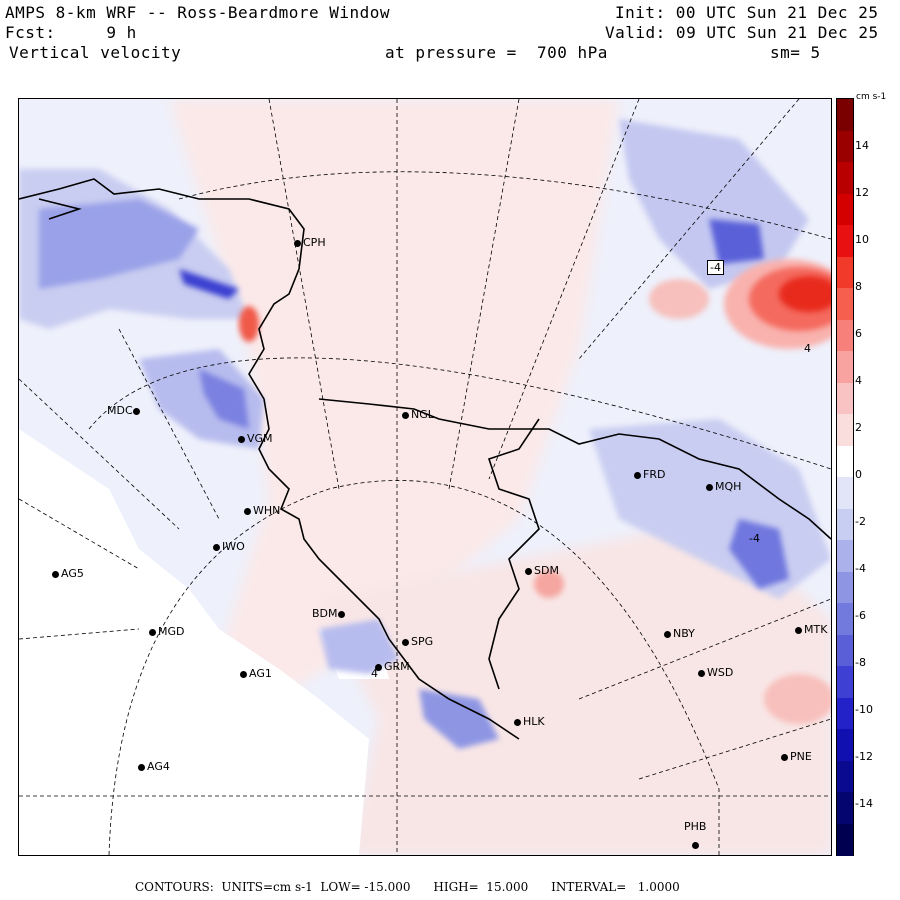 This screenshot has height=900, width=900. What do you see at coordinates (858, 427) in the screenshot?
I see `colorbar-tick: 2` at bounding box center [858, 427].